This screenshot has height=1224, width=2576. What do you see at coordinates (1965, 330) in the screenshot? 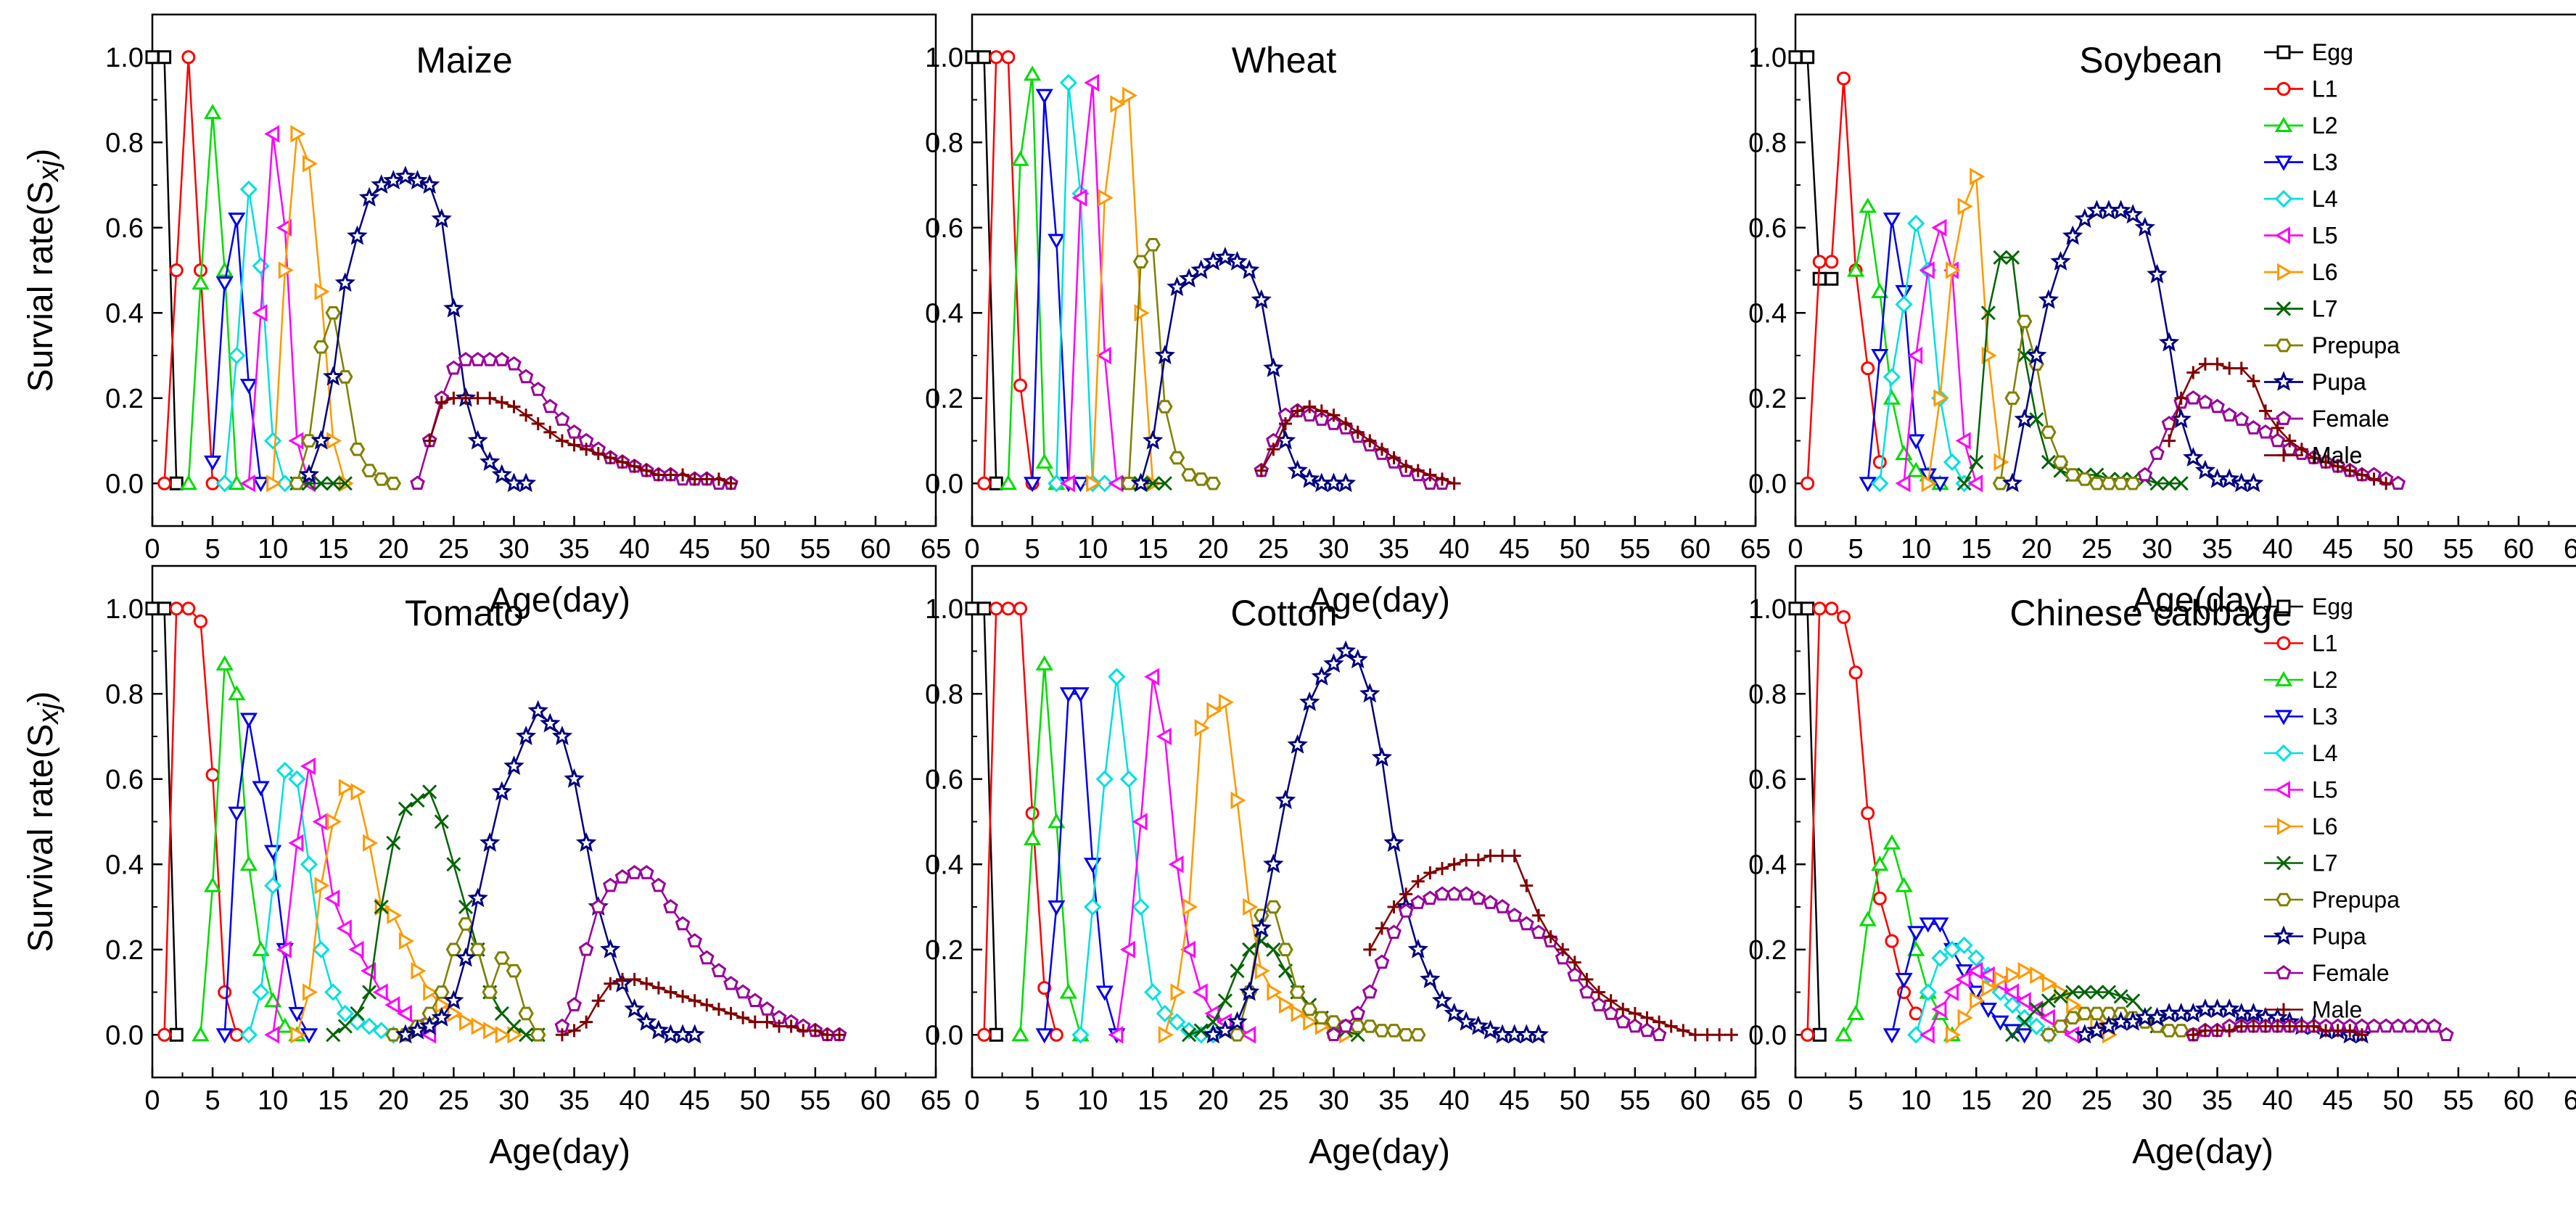
I see `series-l6` at bounding box center [1965, 330].